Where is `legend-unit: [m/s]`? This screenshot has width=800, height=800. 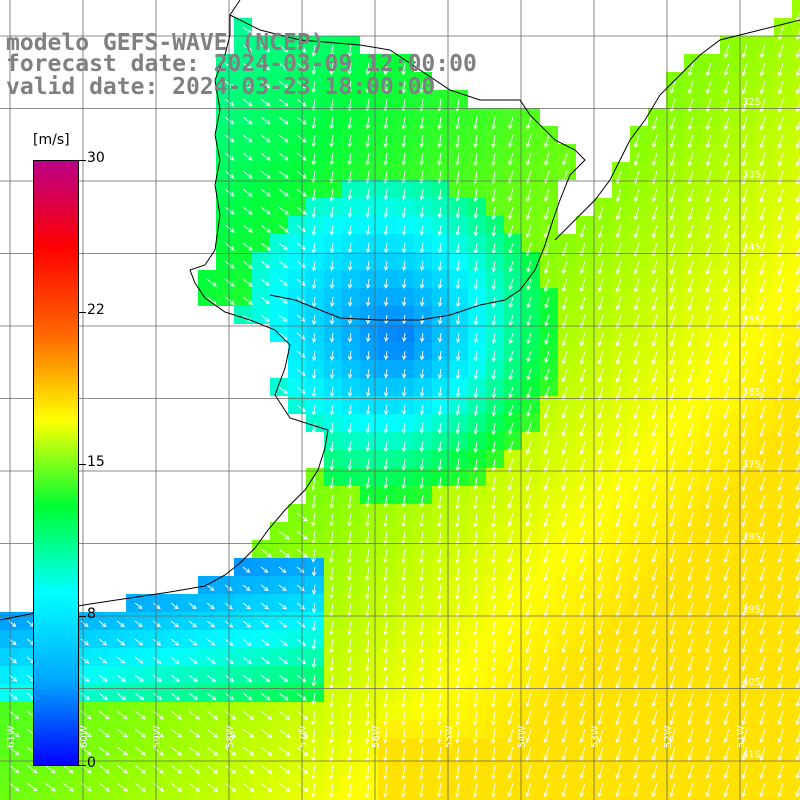
legend-unit: [m/s] is located at coordinates (51, 140).